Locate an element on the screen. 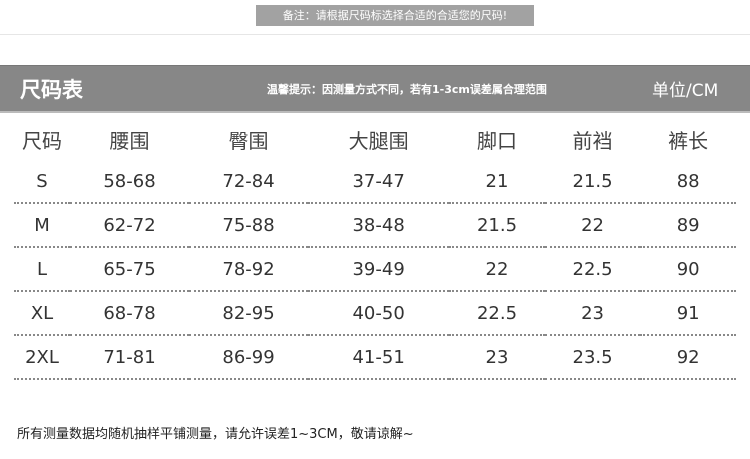  table-cell: L is located at coordinates (42, 269).